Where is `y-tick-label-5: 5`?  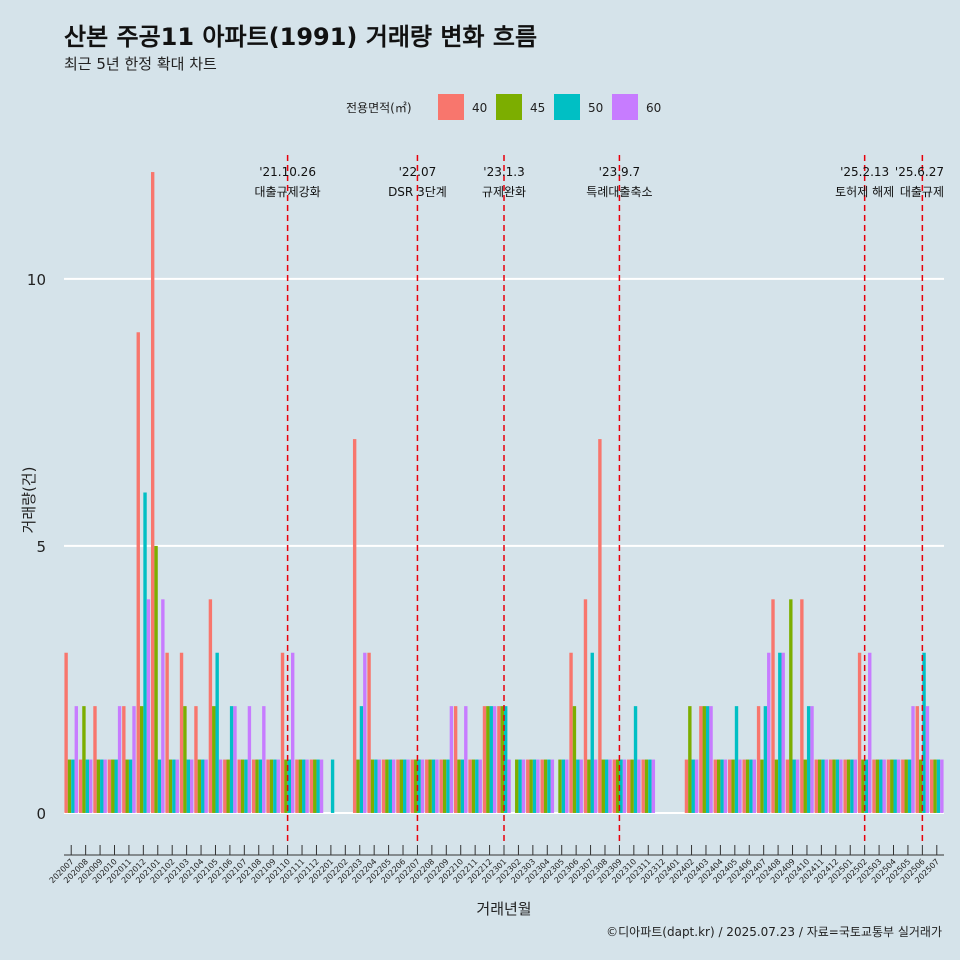 y-tick-label-5: 5 is located at coordinates (41, 547).